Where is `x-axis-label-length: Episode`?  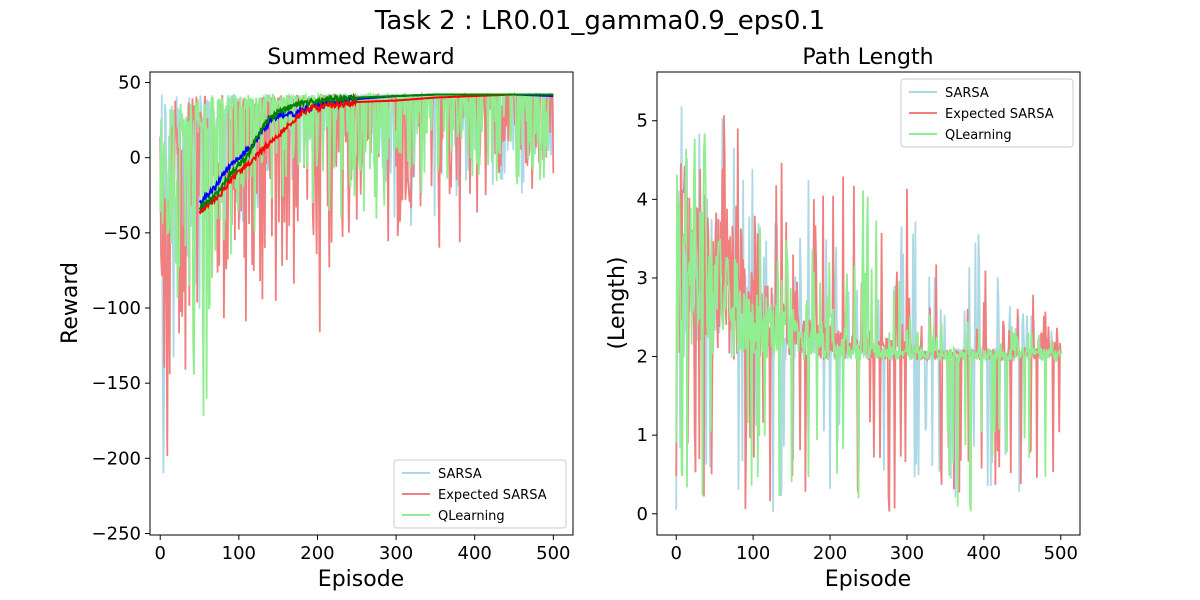
x-axis-label-length: Episode is located at coordinates (868, 579).